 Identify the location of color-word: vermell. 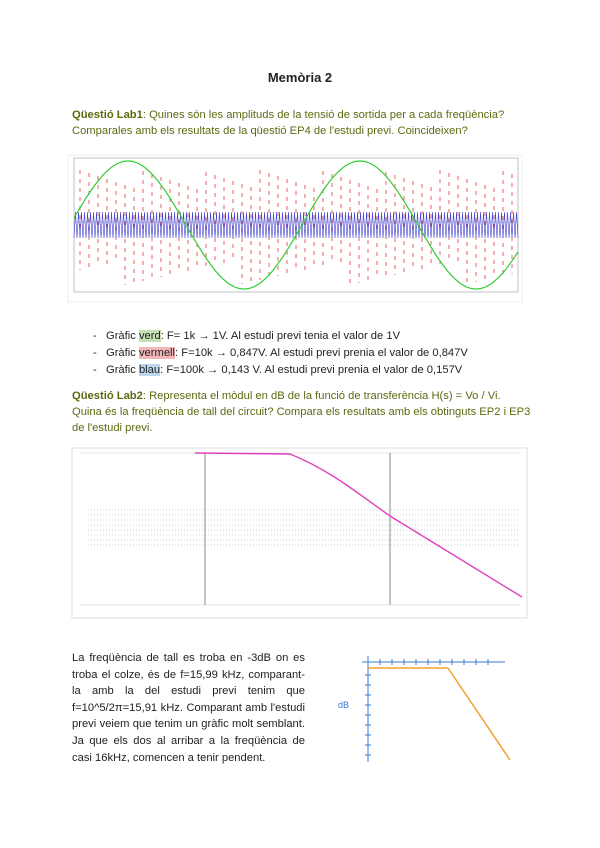
(157, 353).